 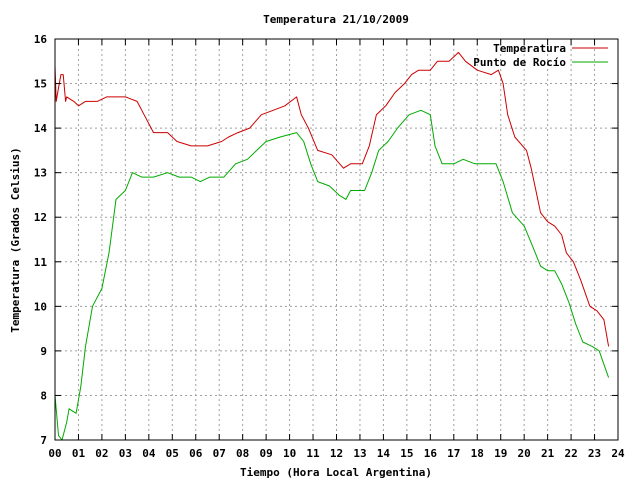 What do you see at coordinates (43, 395) in the screenshot?
I see `y-tick-label: 8` at bounding box center [43, 395].